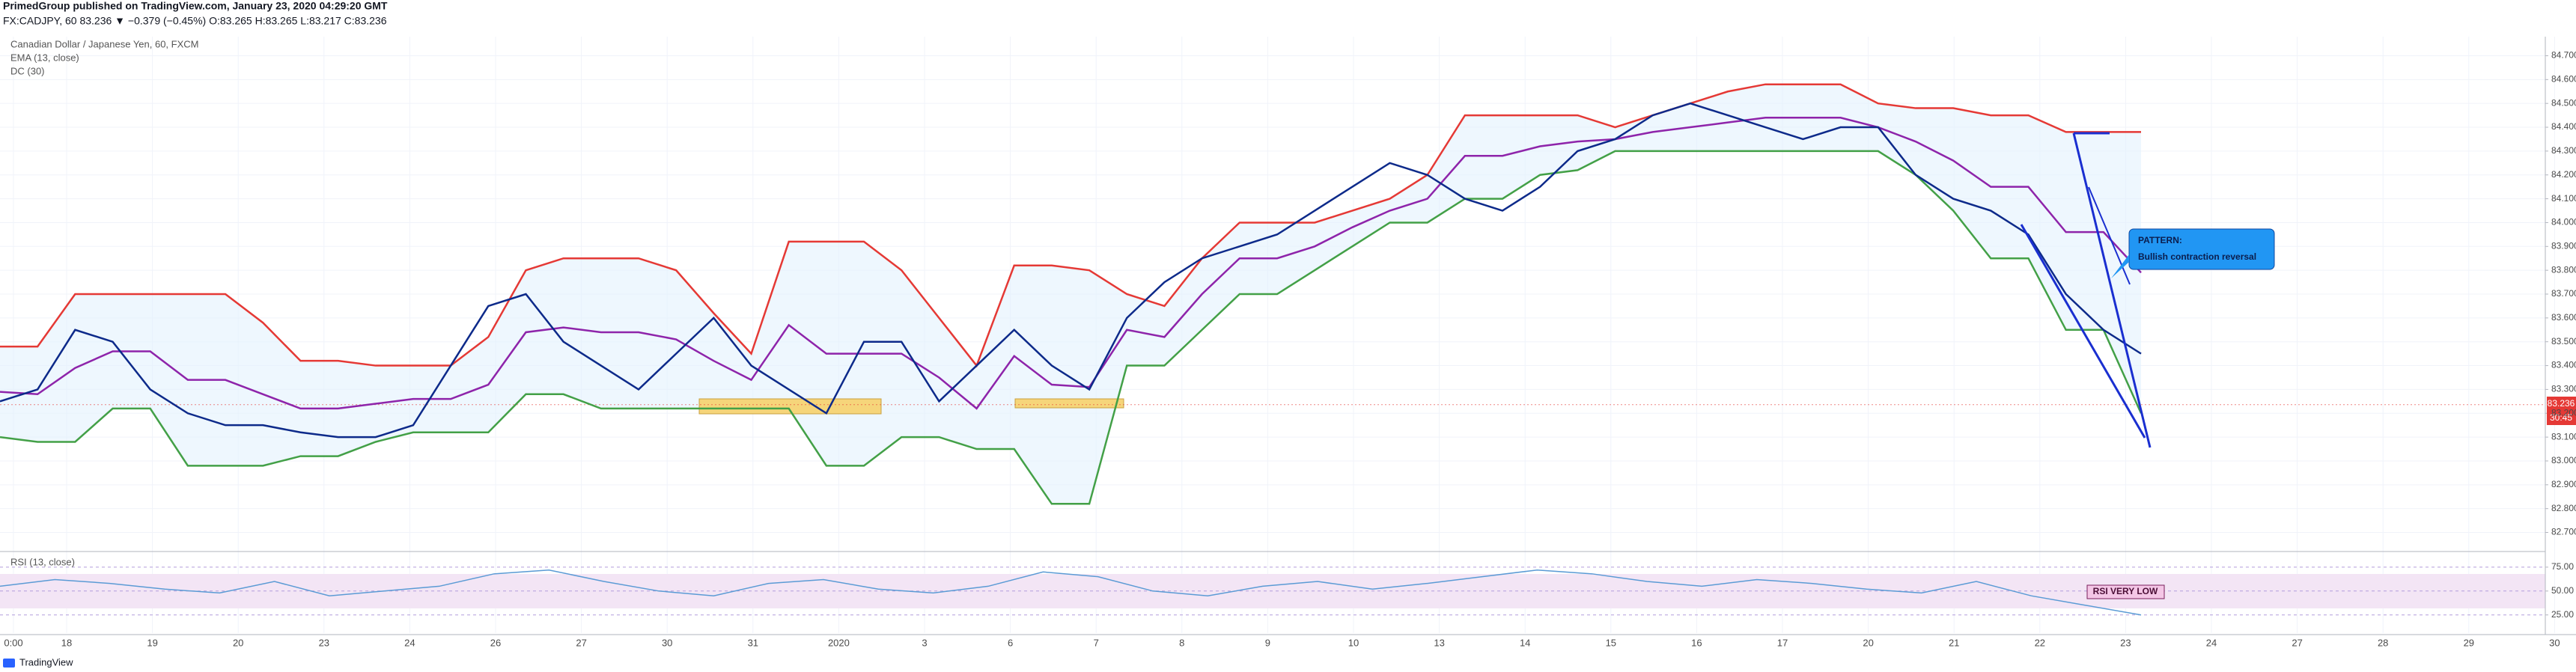 The height and width of the screenshot is (672, 2576). I want to click on x-tick-label: 31, so click(753, 642).